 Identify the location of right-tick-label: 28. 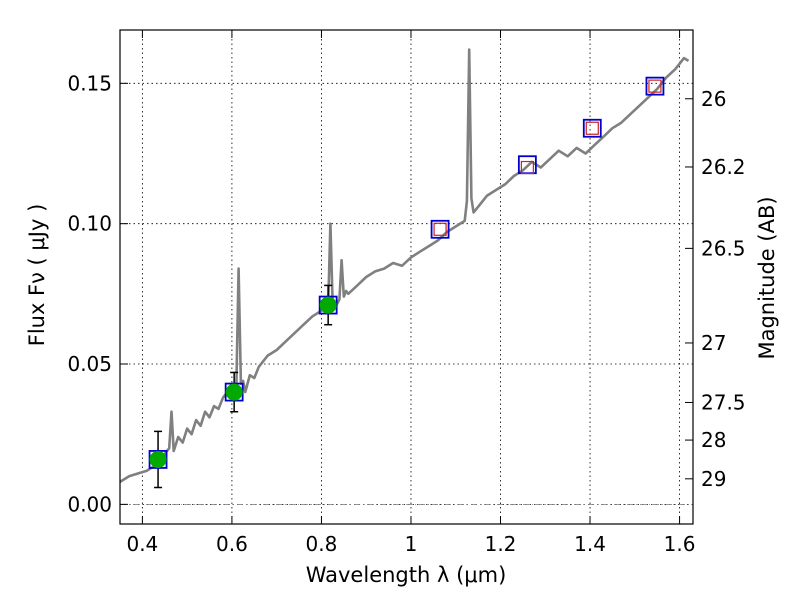
(713, 440).